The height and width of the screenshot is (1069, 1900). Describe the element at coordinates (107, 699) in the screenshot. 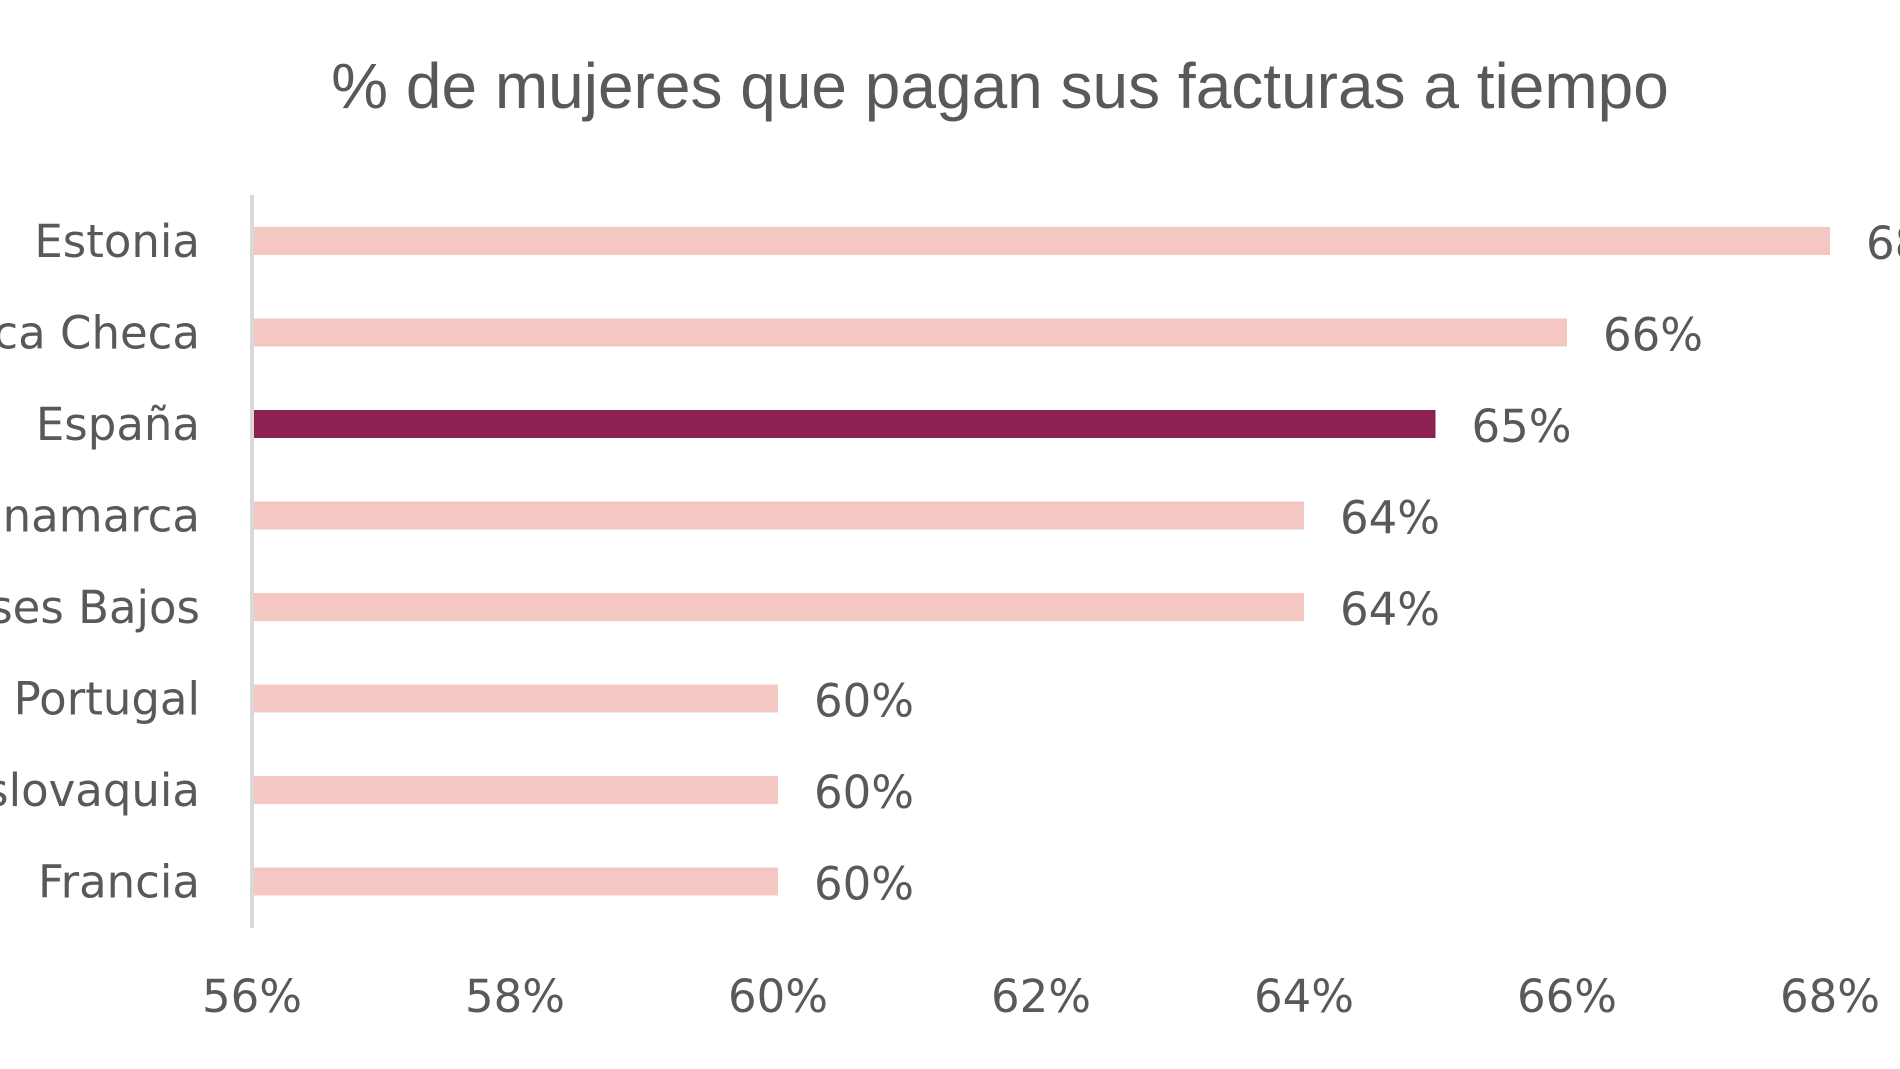

I see `category-label-5: Portugal` at that location.